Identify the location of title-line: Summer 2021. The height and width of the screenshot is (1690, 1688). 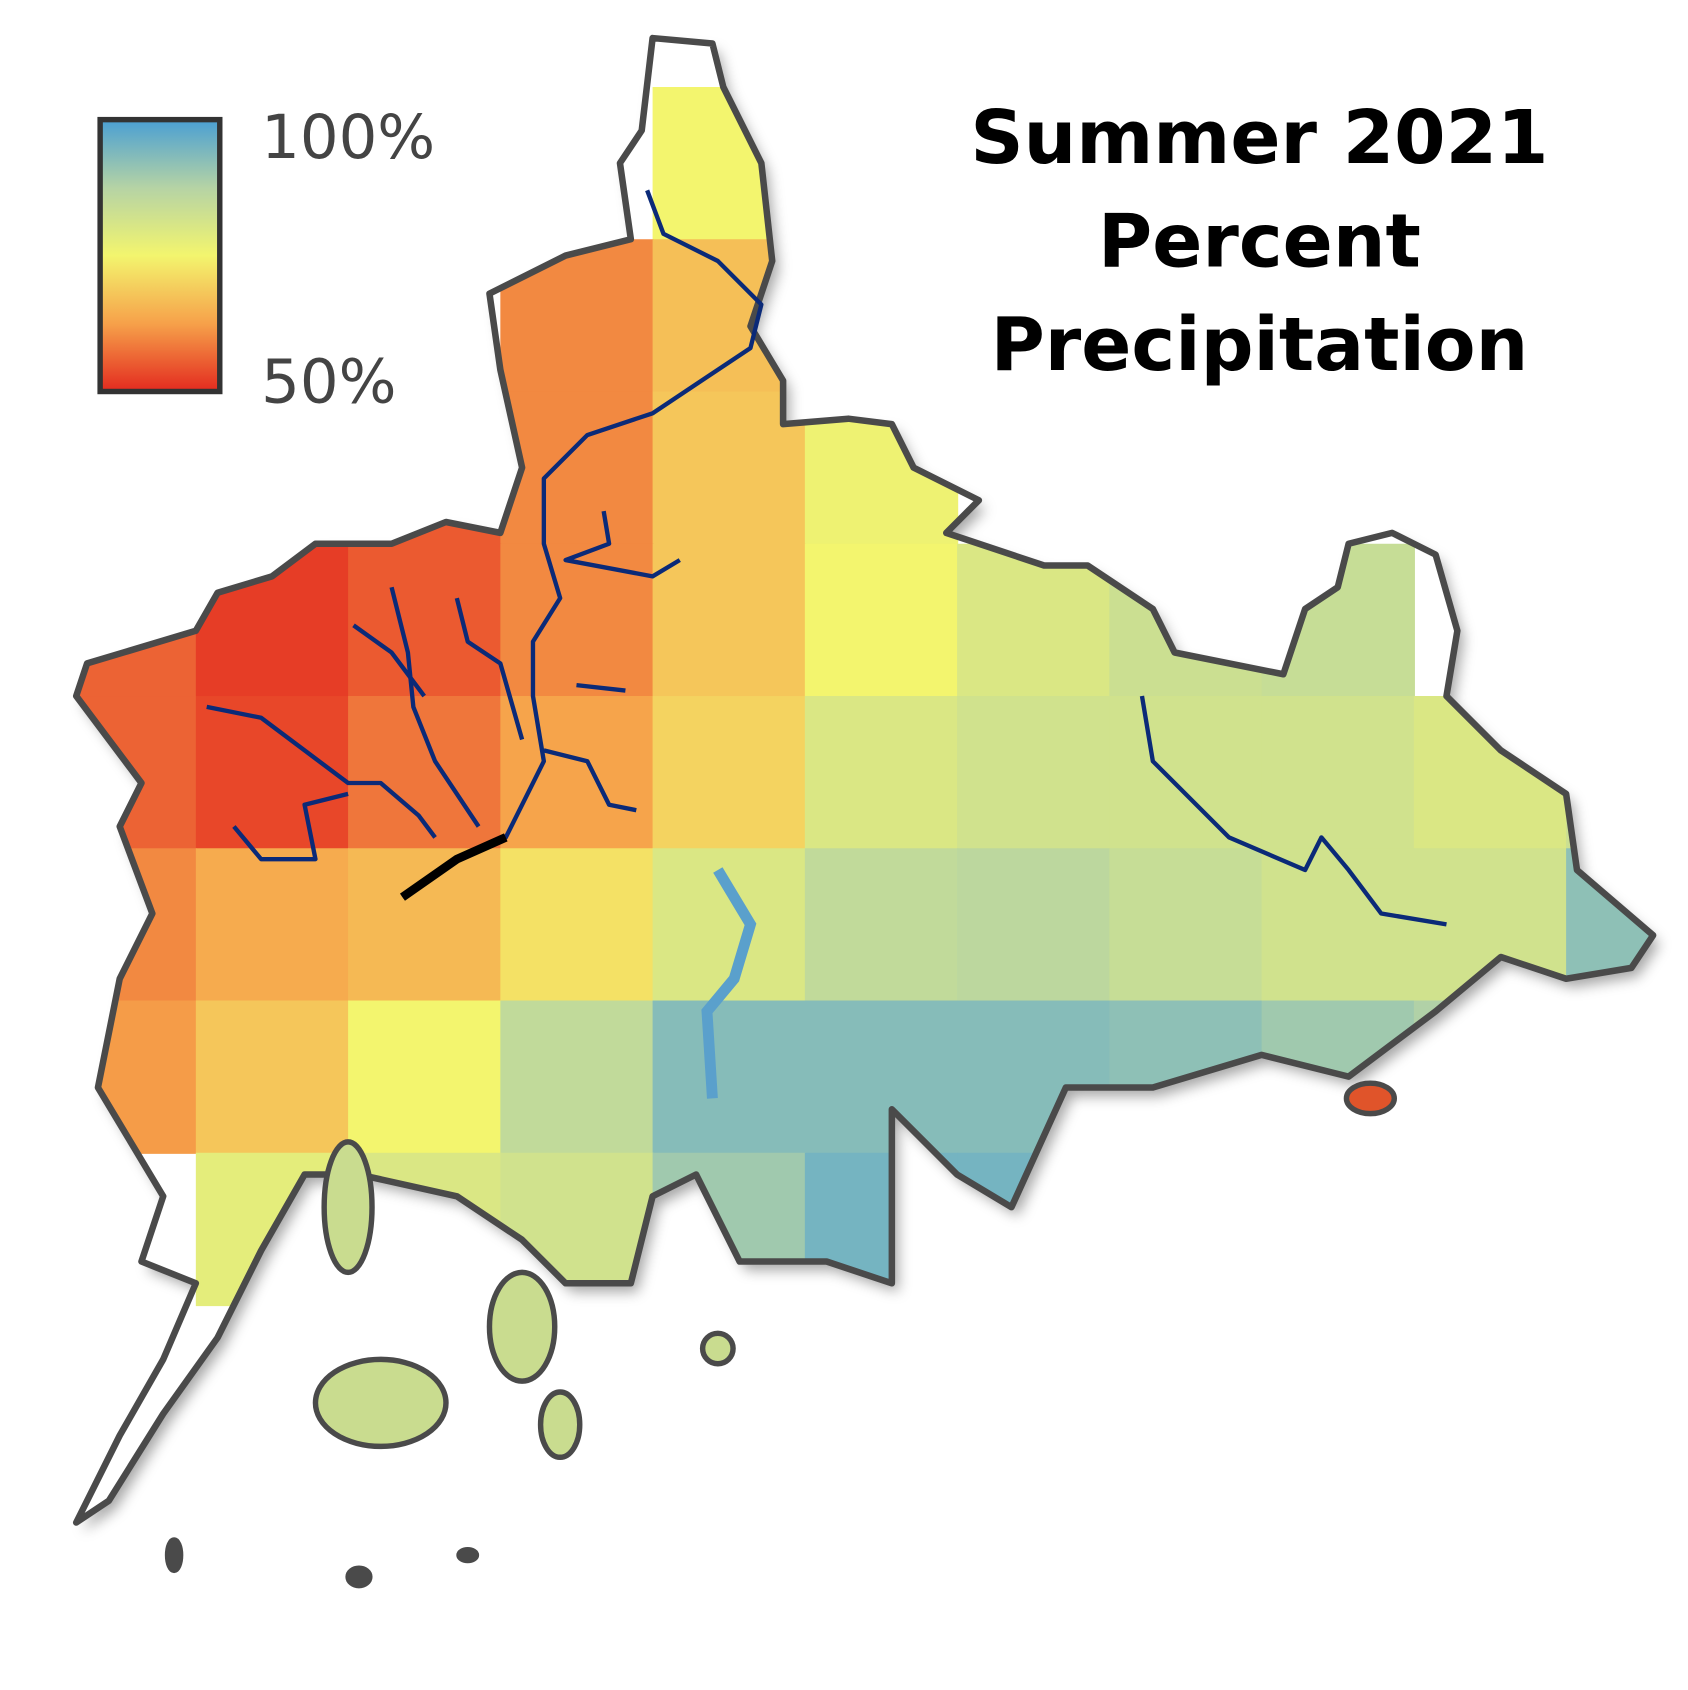
(1259, 138).